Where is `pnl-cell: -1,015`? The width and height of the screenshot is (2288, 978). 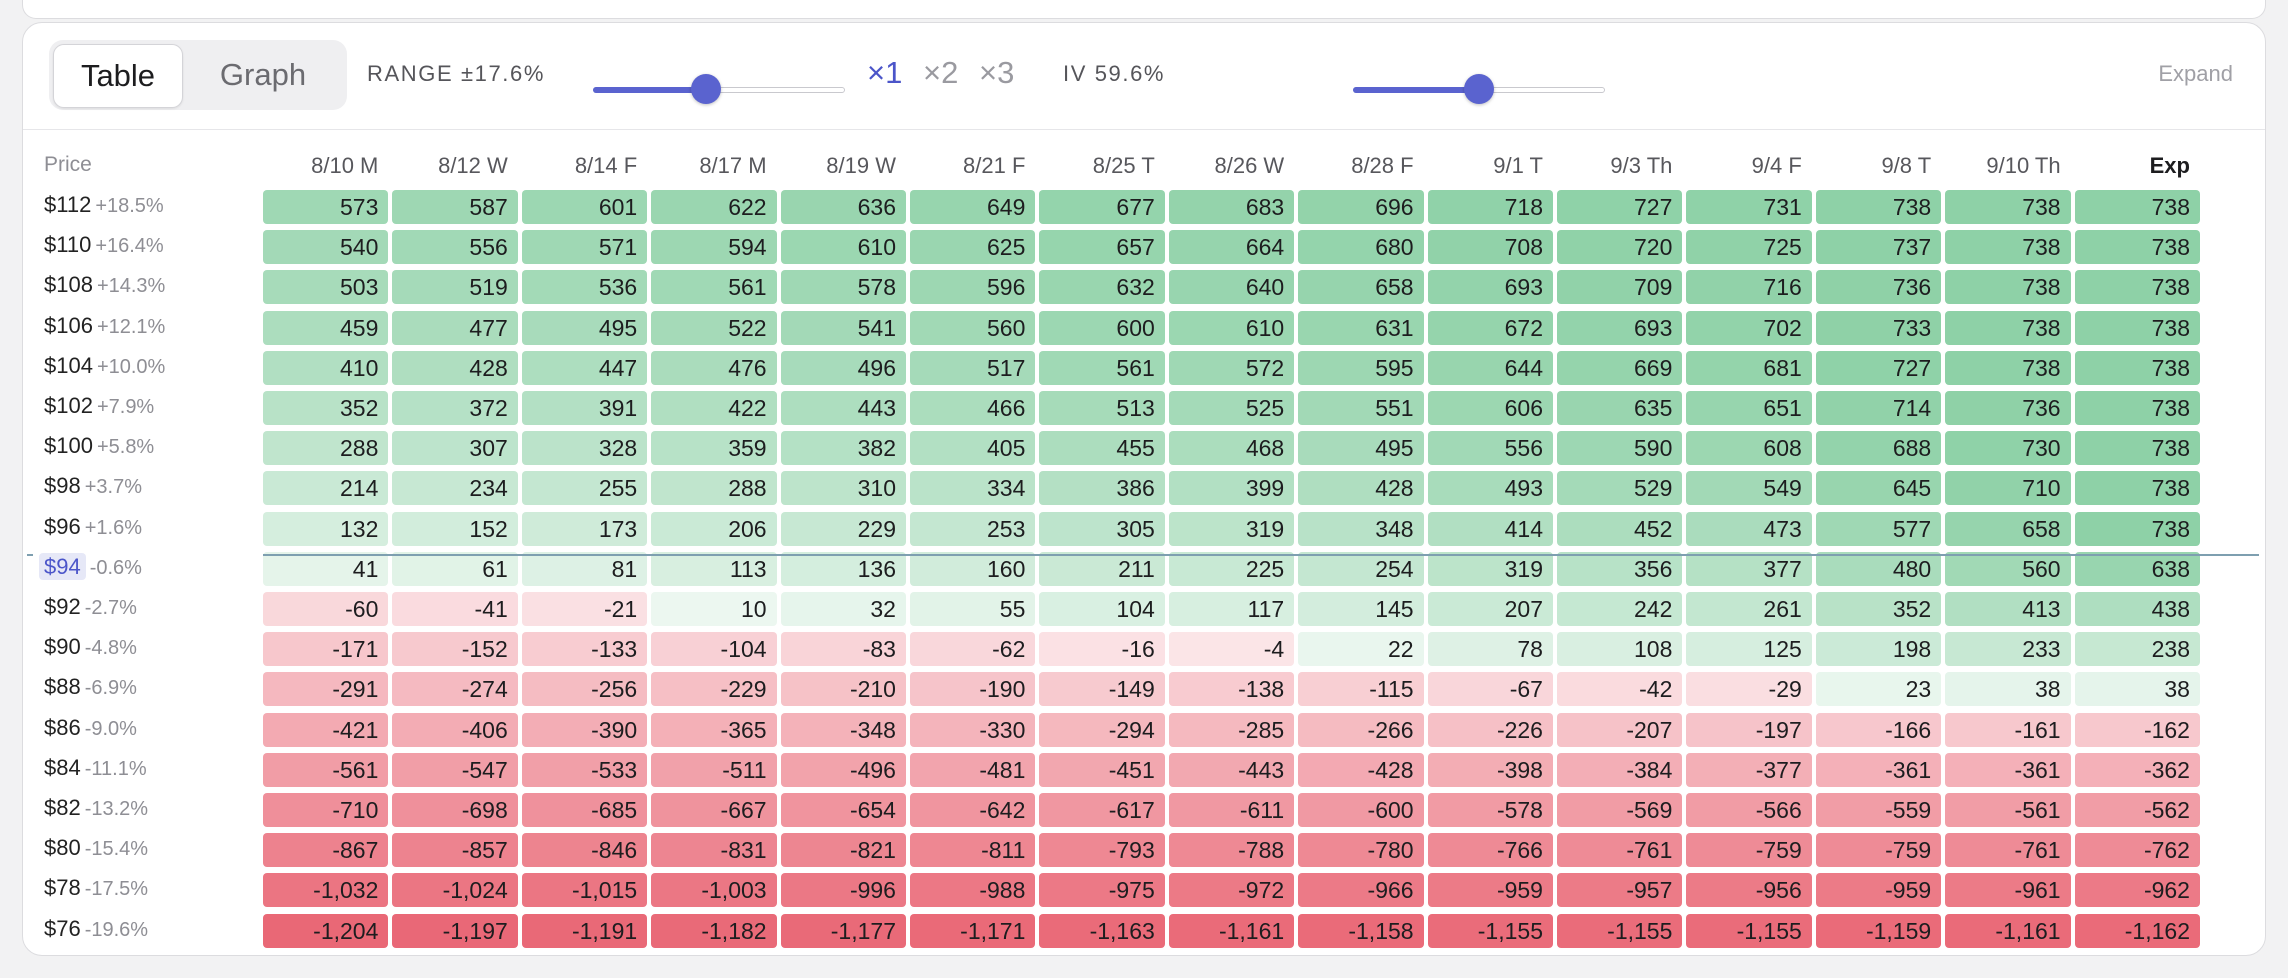
pnl-cell: -1,015 is located at coordinates (584, 890).